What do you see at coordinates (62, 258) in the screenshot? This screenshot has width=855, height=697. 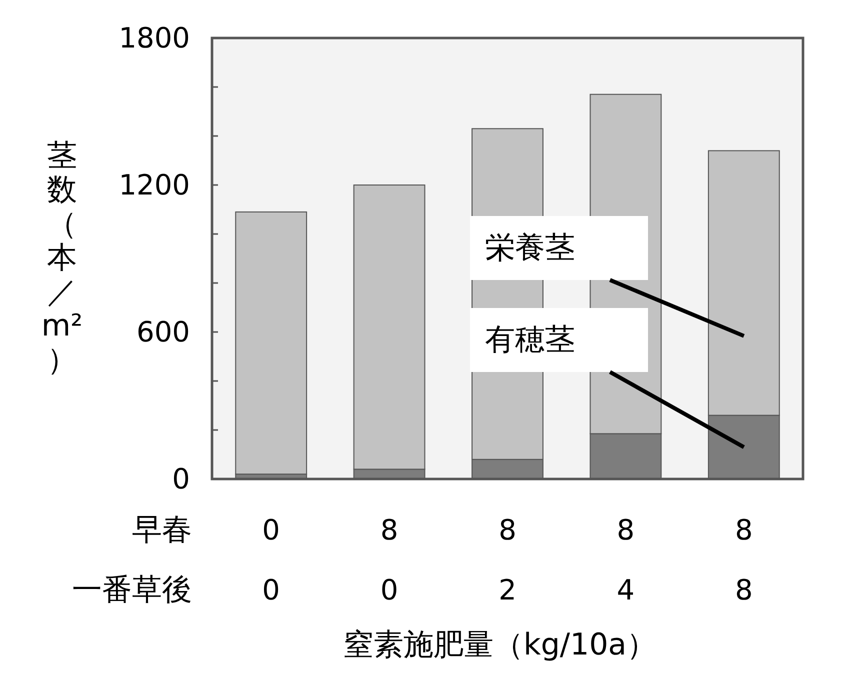 I see `y-axis-title: 茎数（本／m²）` at bounding box center [62, 258].